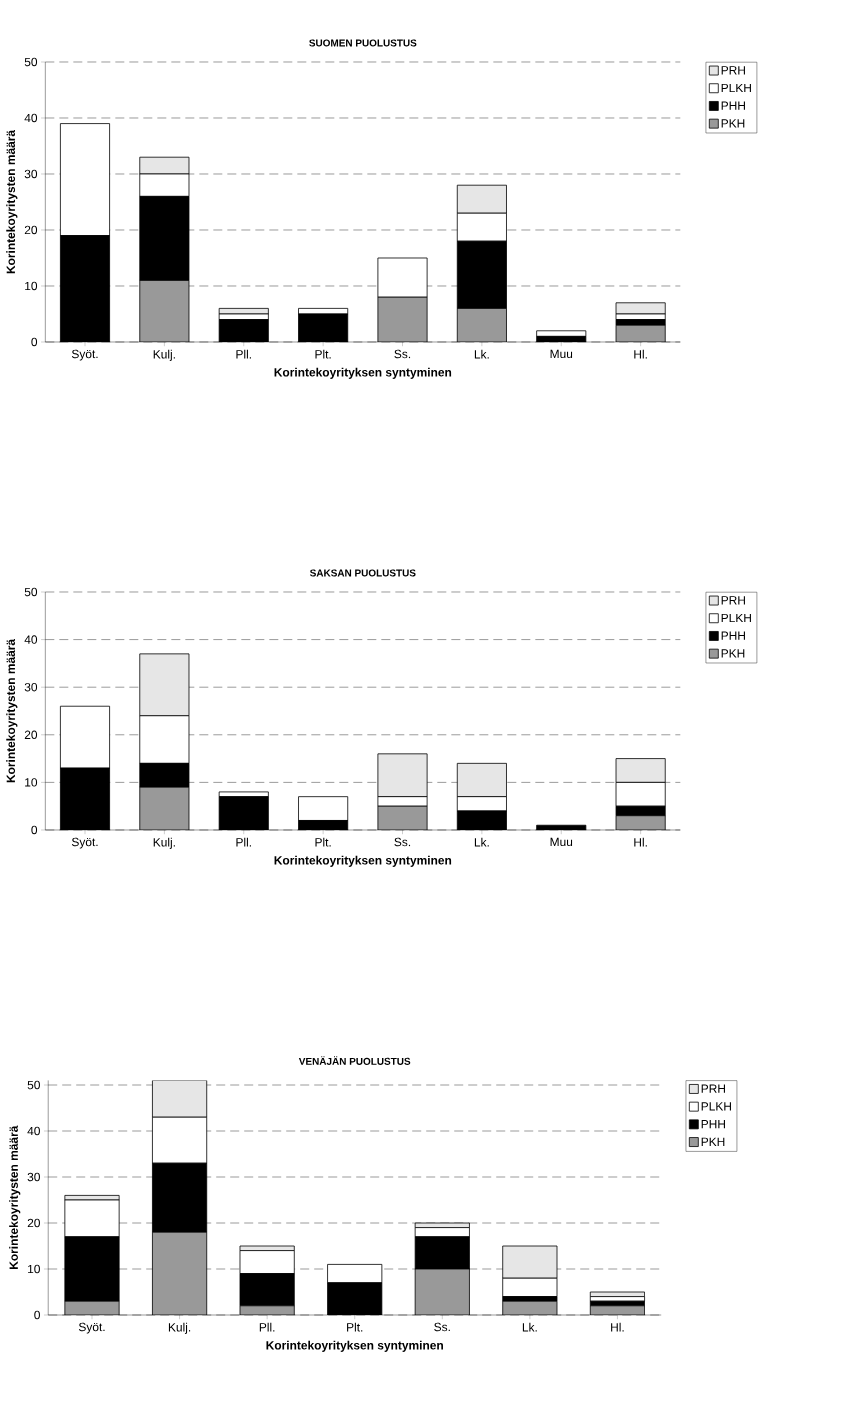  Describe the element at coordinates (362, 573) in the screenshot. I see `chart-title: SAKSAN PUOLUSTUS` at that location.